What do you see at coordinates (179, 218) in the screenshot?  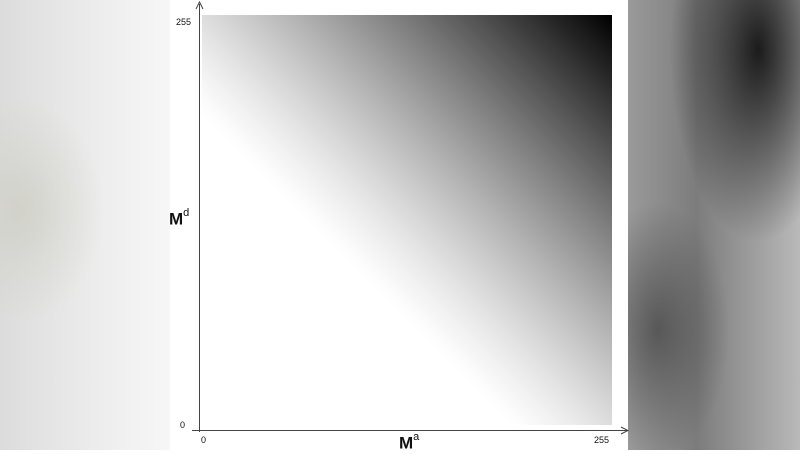 I see `y-axis-title: Md` at bounding box center [179, 218].